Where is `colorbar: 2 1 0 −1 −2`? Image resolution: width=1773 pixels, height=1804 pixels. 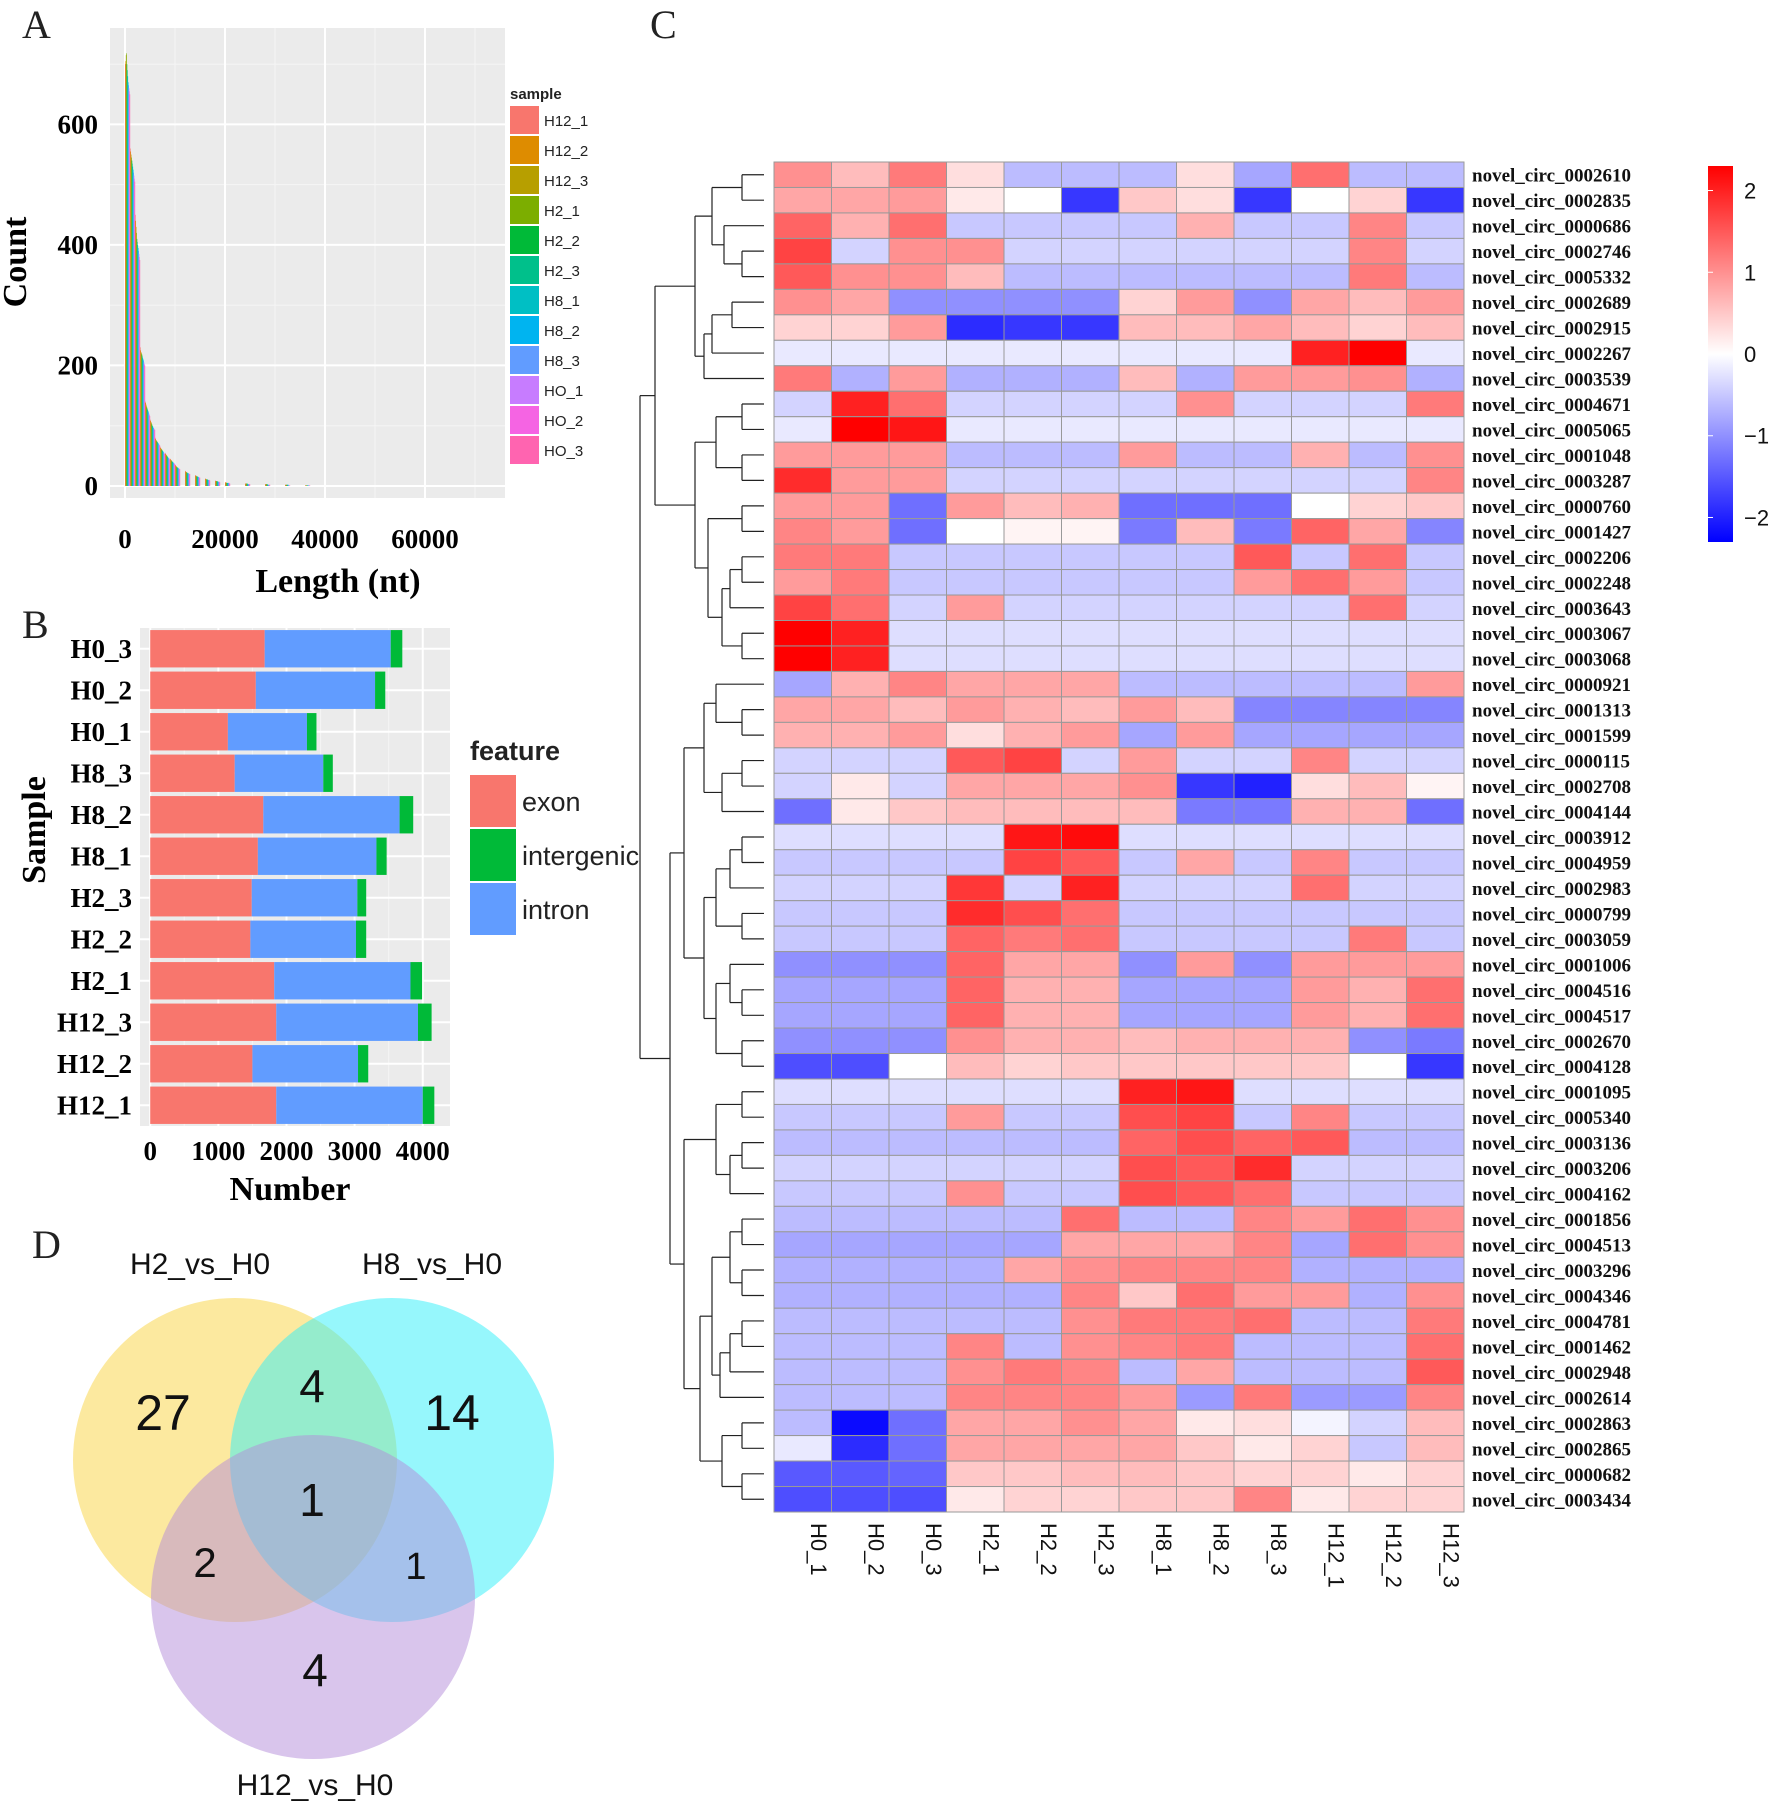 colorbar: 2 1 0 −1 −2 is located at coordinates (1738, 354).